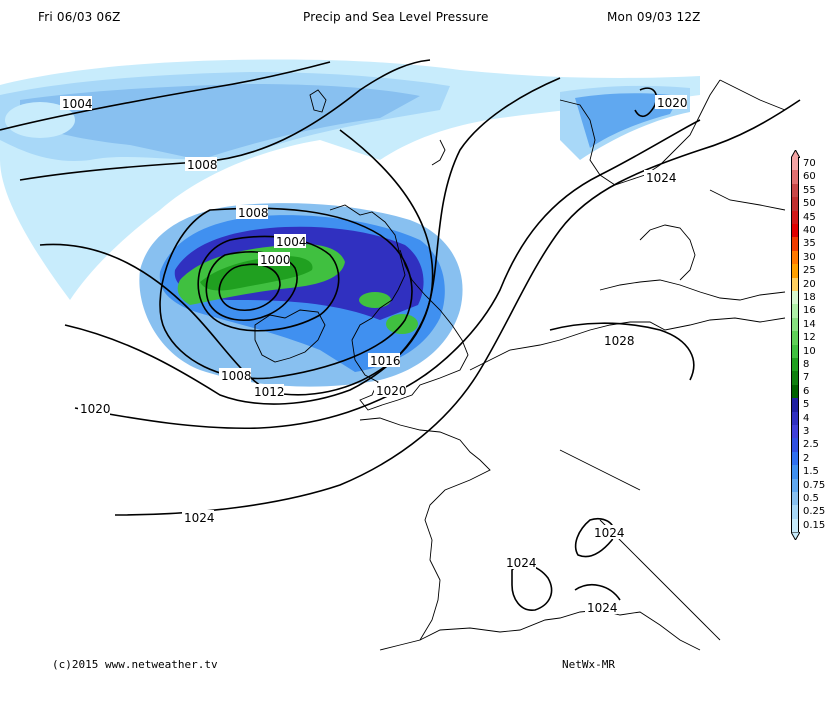 This screenshot has width=835, height=715. I want to click on legend-value: 0.15, so click(814, 525).